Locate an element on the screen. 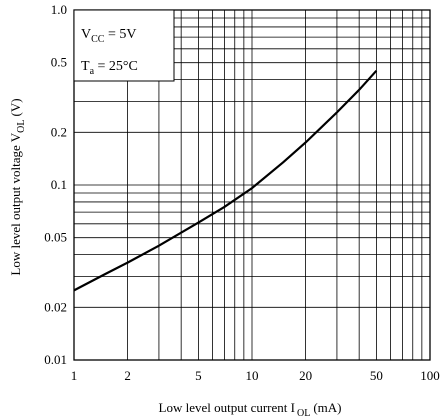 The height and width of the screenshot is (420, 443). y-tick-label: 0.1 is located at coordinates (59, 184).